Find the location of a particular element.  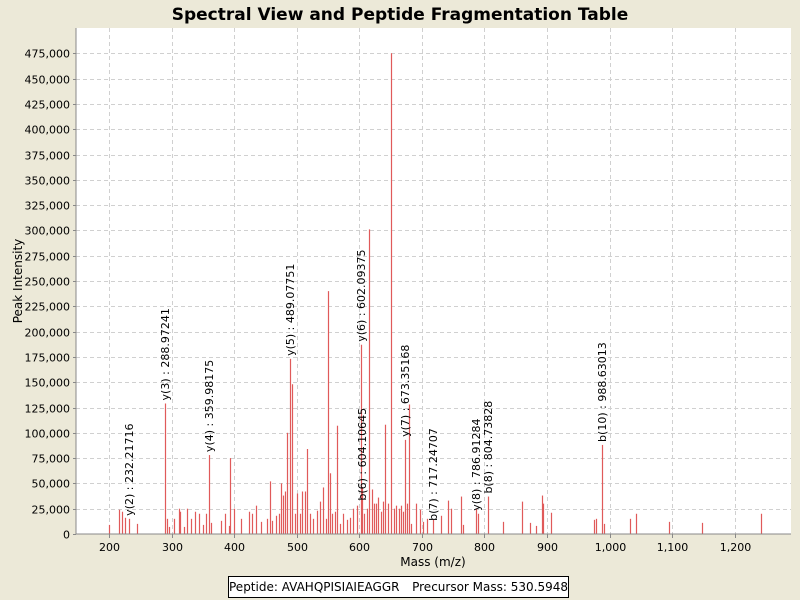

y-tick-label: 425,000 is located at coordinates (48, 105).